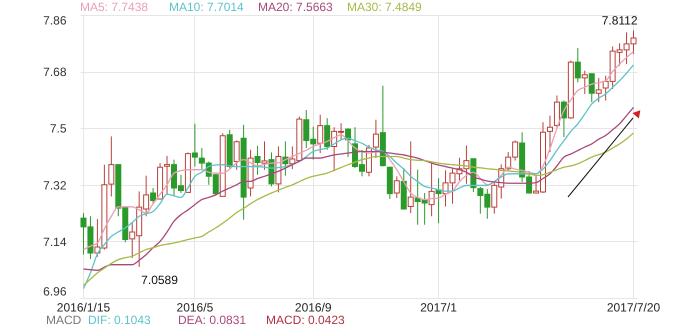 This screenshot has width=696, height=327. Describe the element at coordinates (55, 241) in the screenshot. I see `y-tick-label: 7.14` at that location.